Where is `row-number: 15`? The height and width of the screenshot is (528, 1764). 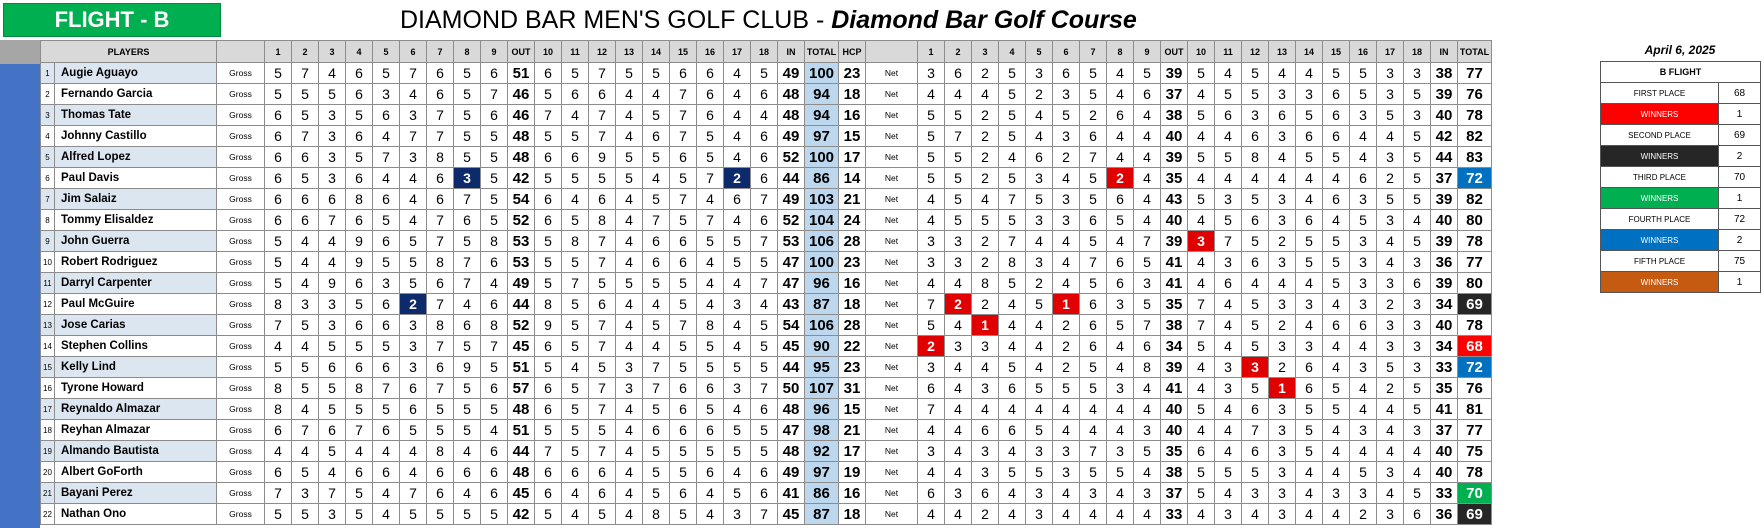 row-number: 15 is located at coordinates (47, 367).